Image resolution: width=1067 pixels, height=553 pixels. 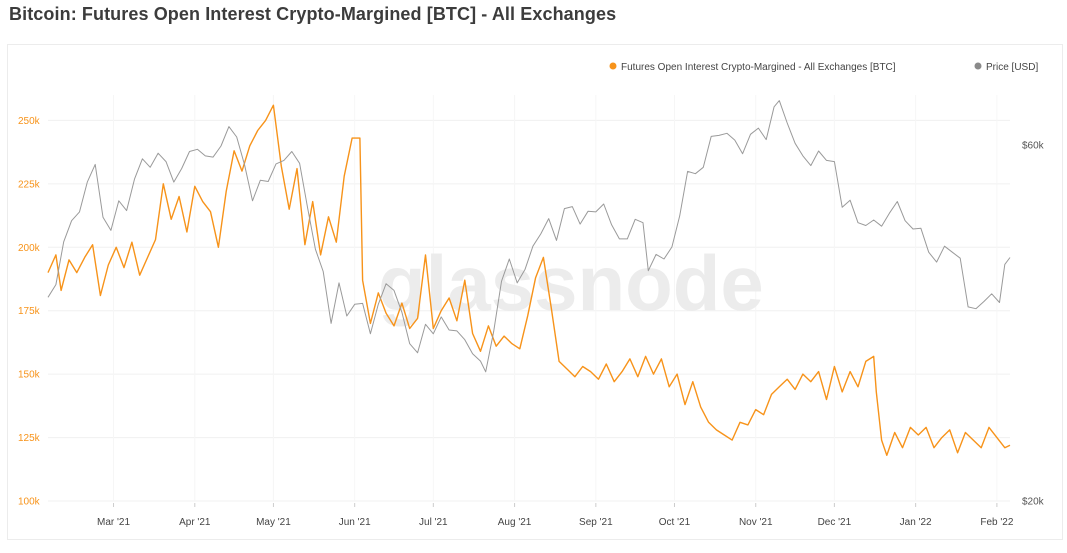 What do you see at coordinates (978, 66) in the screenshot?
I see `legend-swatch-price` at bounding box center [978, 66].